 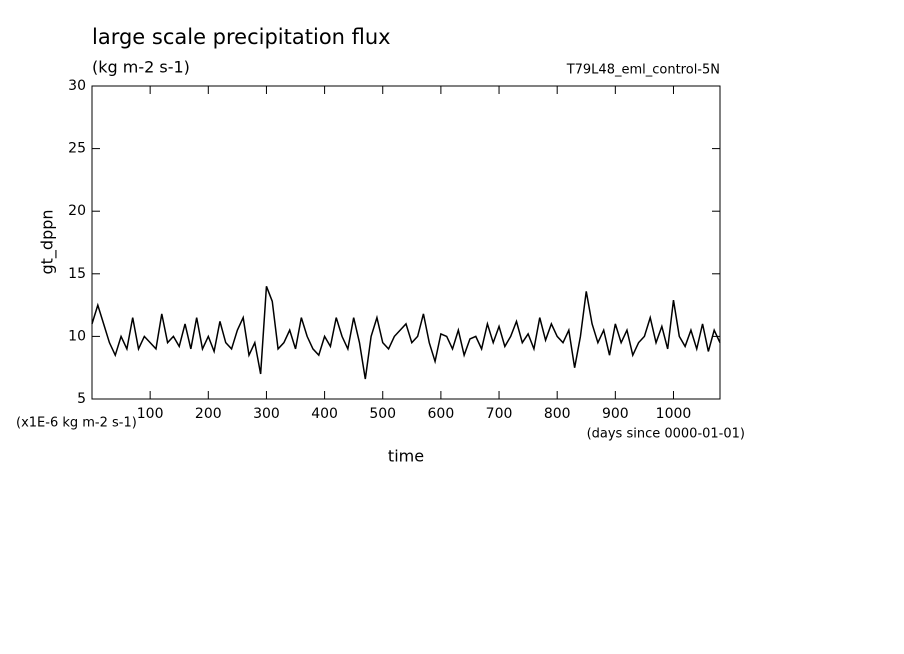 I want to click on x-tick-label: 500, so click(x=382, y=414).